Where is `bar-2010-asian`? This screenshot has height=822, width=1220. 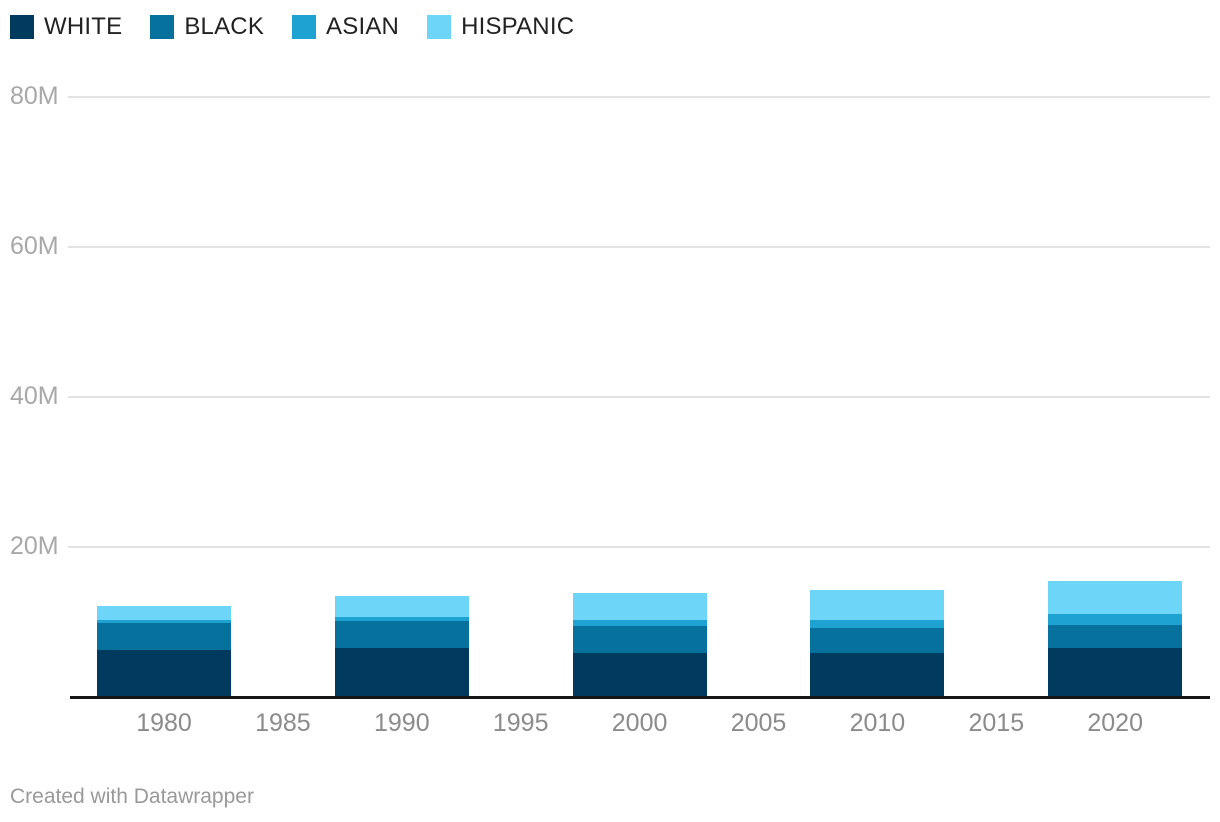
bar-2010-asian is located at coordinates (877, 623).